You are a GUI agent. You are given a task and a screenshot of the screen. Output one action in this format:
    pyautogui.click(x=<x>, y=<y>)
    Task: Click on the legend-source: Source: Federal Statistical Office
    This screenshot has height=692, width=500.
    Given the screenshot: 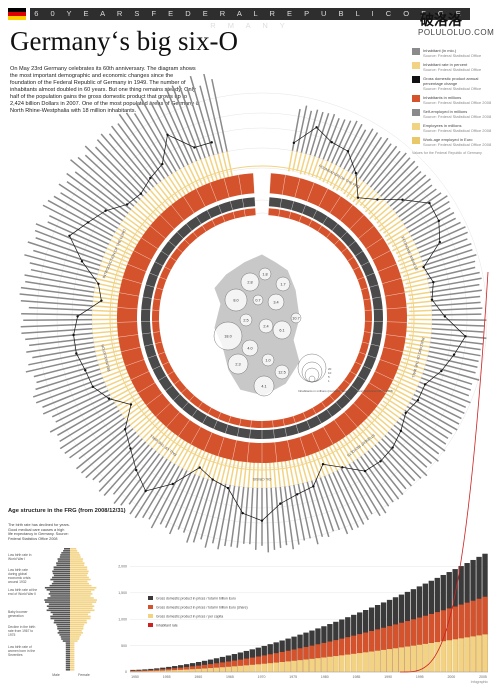 What is the action you would take?
    pyautogui.click(x=452, y=69)
    